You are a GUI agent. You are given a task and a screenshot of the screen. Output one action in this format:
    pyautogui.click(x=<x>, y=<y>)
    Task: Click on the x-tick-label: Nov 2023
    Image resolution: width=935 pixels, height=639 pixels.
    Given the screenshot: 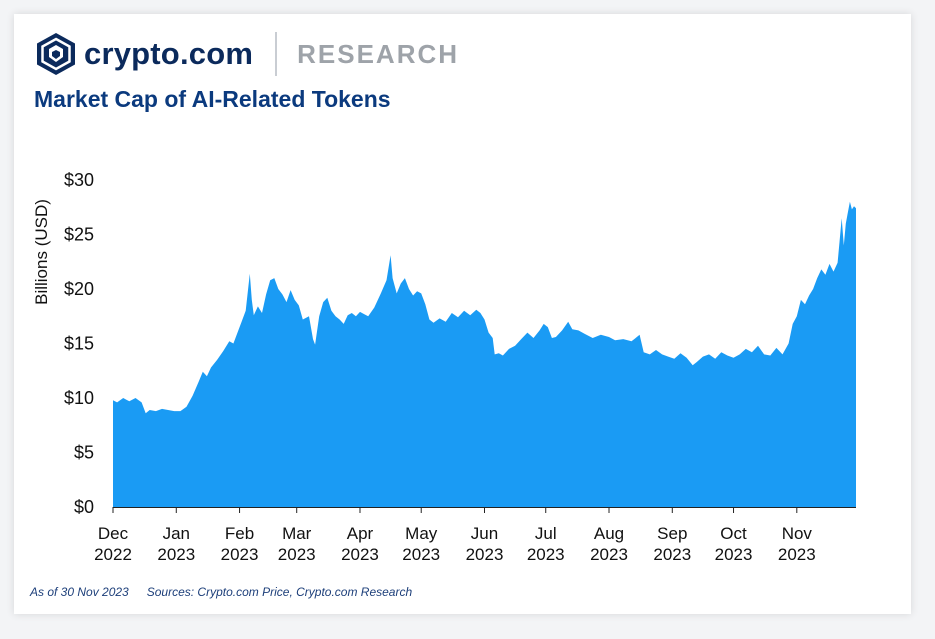 What is the action you would take?
    pyautogui.click(x=797, y=544)
    